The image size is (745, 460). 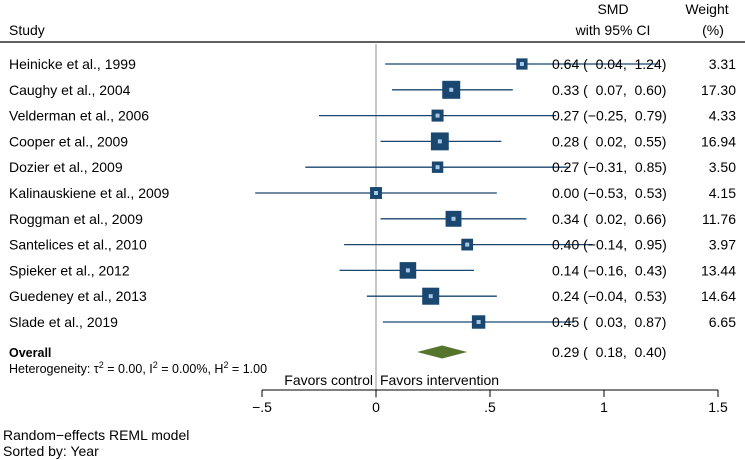 What do you see at coordinates (72, 64) in the screenshot?
I see `study-name: Heinicke et al., 1999` at bounding box center [72, 64].